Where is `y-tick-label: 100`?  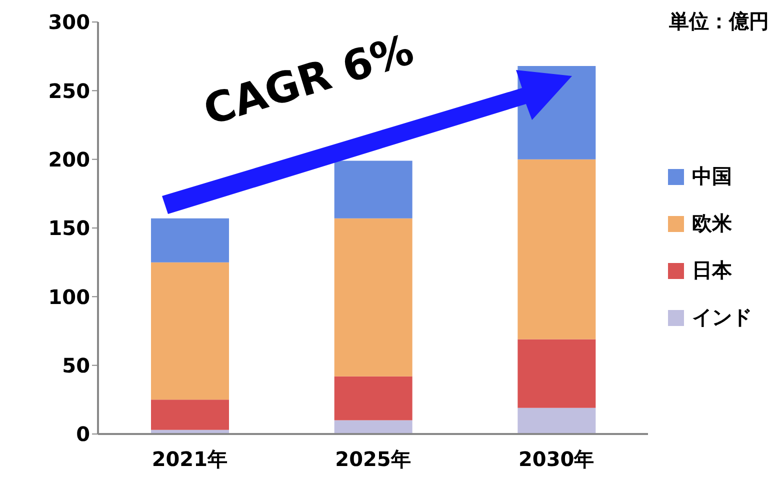
y-tick-label: 100 is located at coordinates (69, 296).